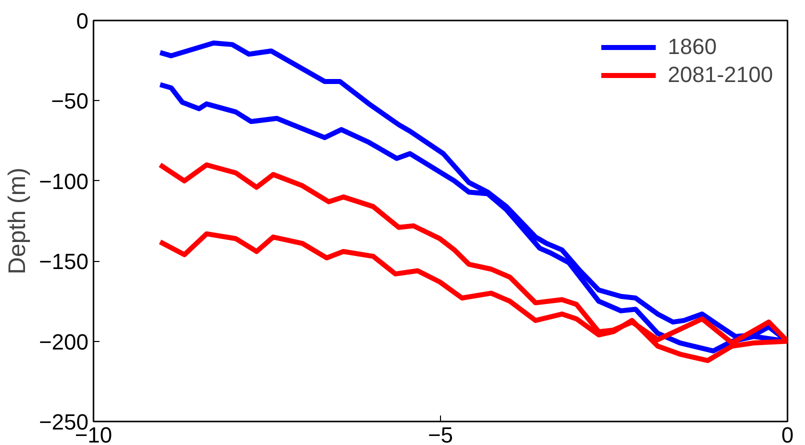 This screenshot has width=805, height=445. What do you see at coordinates (63, 181) in the screenshot?
I see `y-tick-label: −100` at bounding box center [63, 181].